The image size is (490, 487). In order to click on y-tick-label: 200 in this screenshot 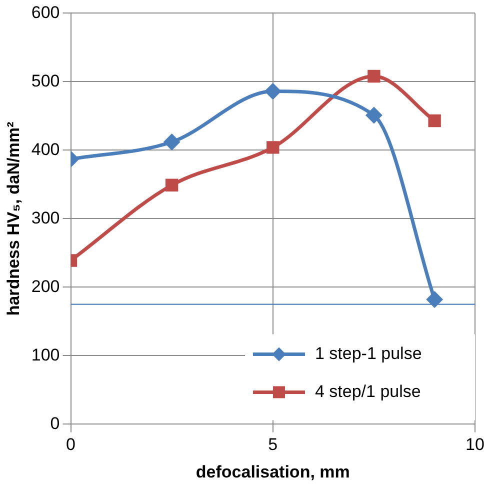, I will do `click(45, 286)`.